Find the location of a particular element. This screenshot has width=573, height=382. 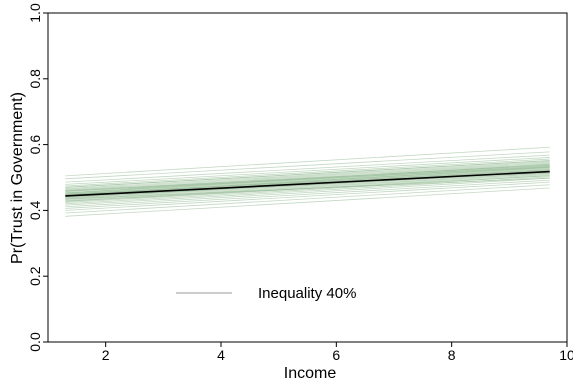

y-tick-label: 0.0 is located at coordinates (35, 342).